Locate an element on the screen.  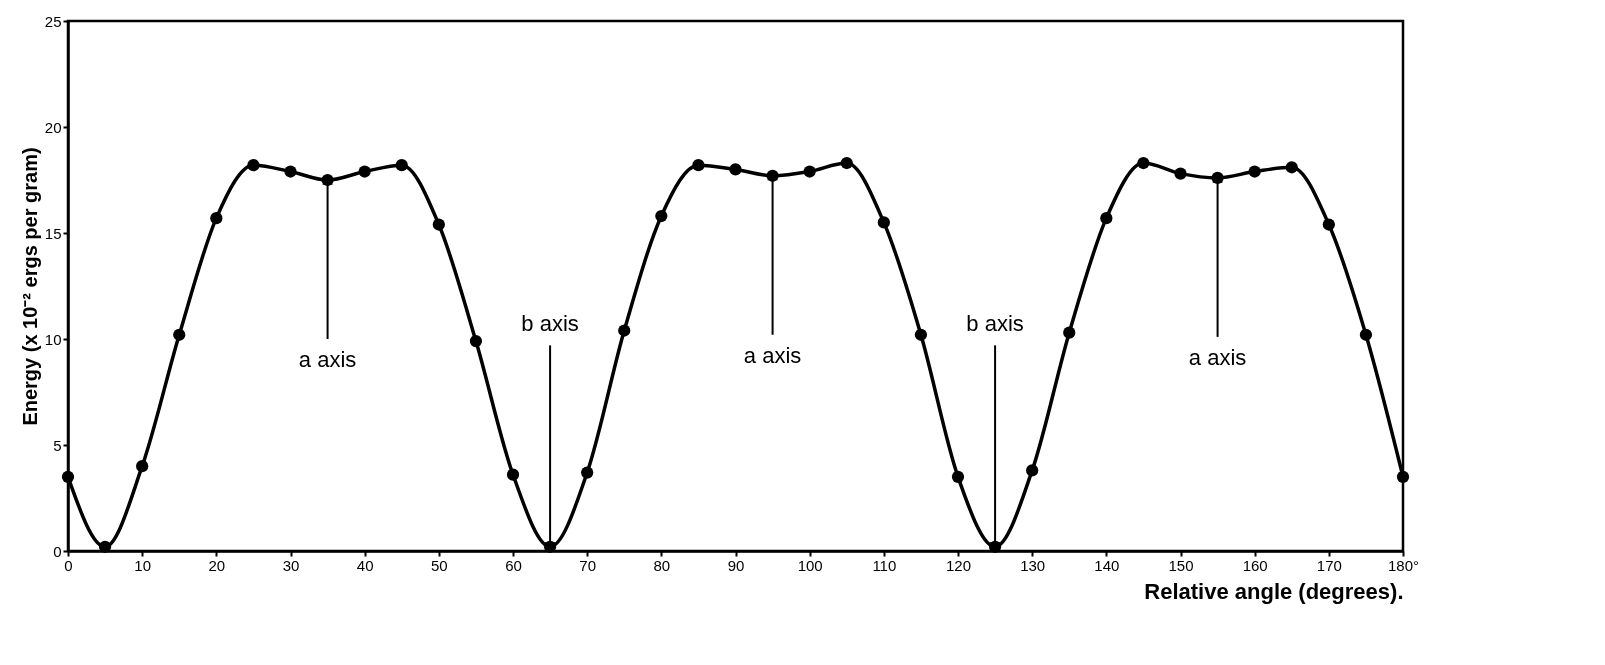
x-tick-label: 30 is located at coordinates (291, 565).